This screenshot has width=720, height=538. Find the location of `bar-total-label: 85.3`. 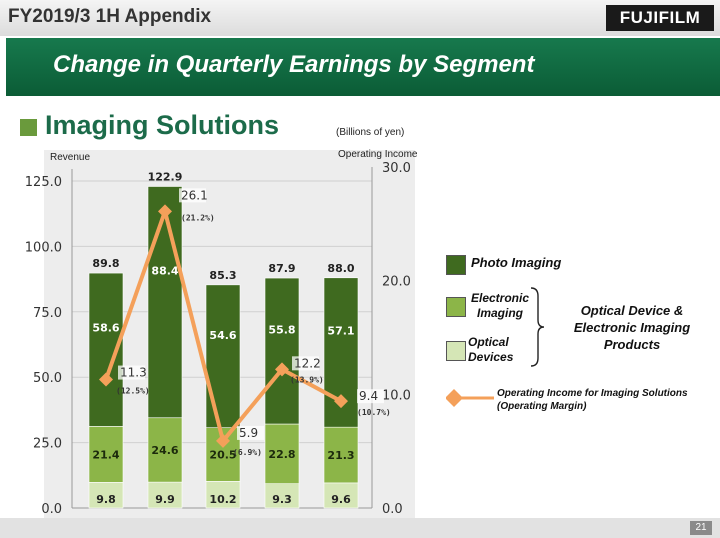

bar-total-label: 85.3 is located at coordinates (222, 275).